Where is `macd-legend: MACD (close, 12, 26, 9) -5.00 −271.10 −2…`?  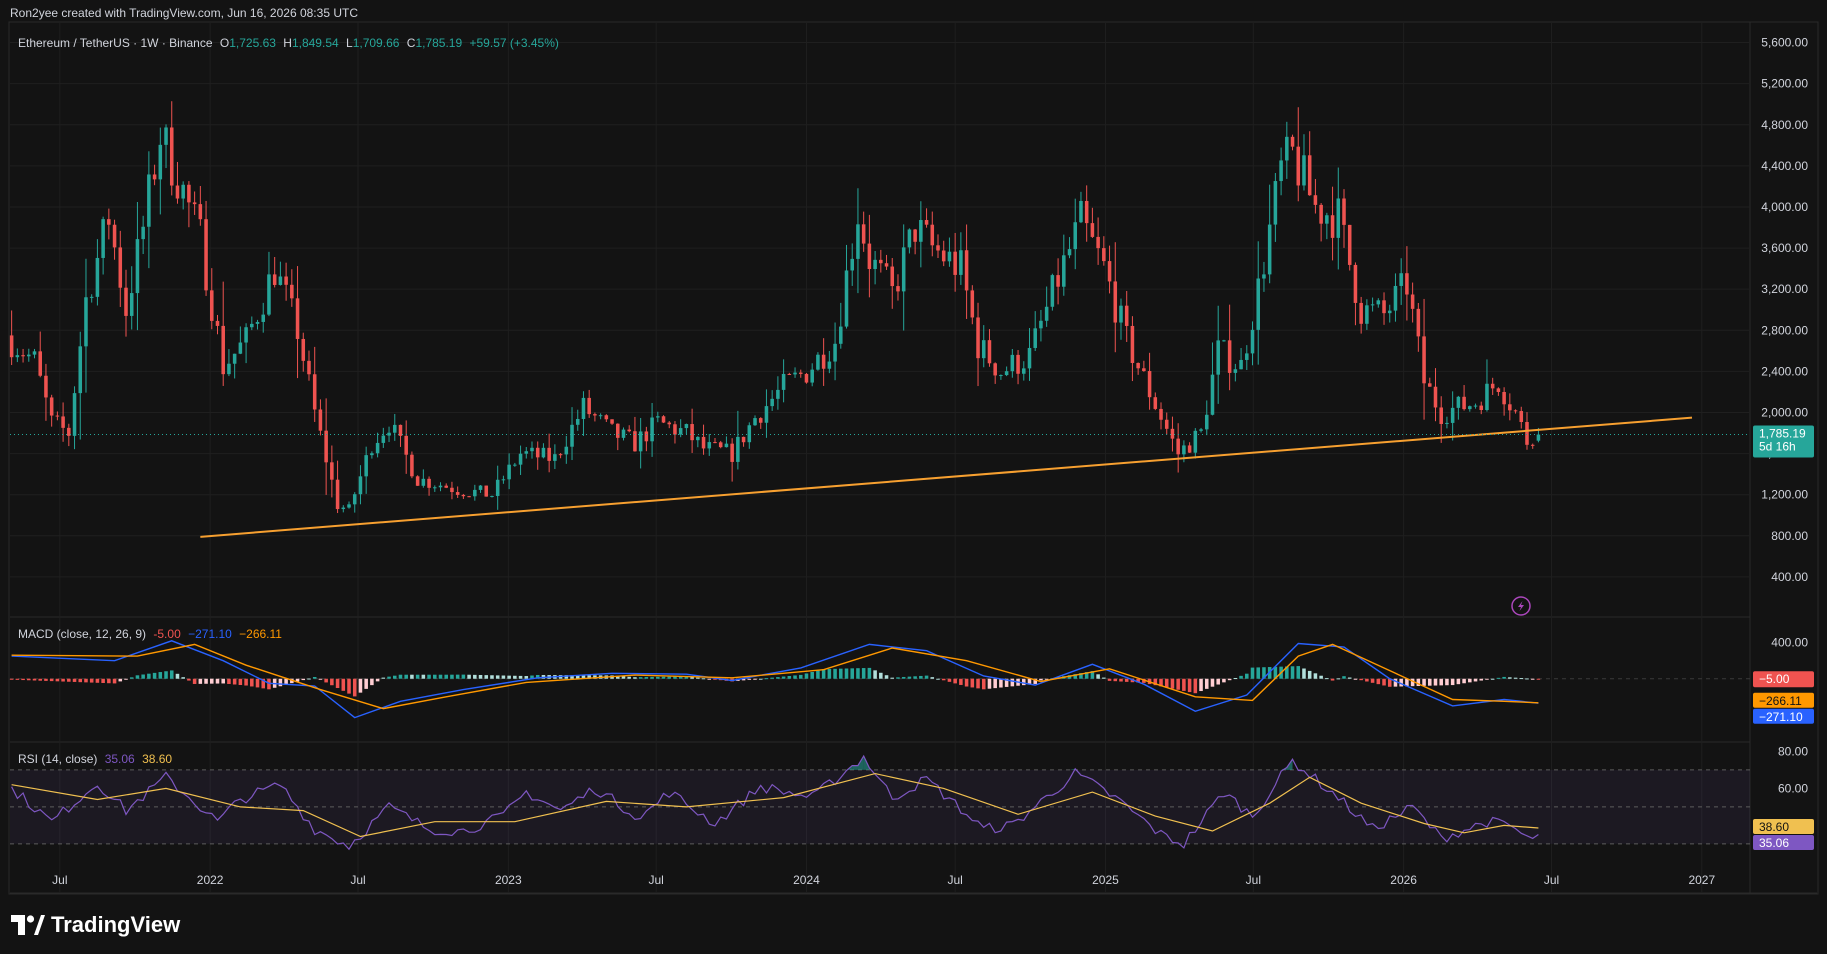
macd-legend: MACD (close, 12, 26, 9) -5.00 −271.10 −2… is located at coordinates (152, 634).